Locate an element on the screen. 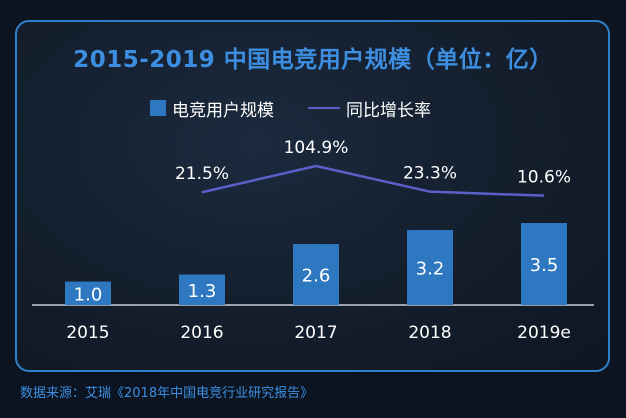 The image size is (626, 418). growth-rate-line is located at coordinates (373, 180).